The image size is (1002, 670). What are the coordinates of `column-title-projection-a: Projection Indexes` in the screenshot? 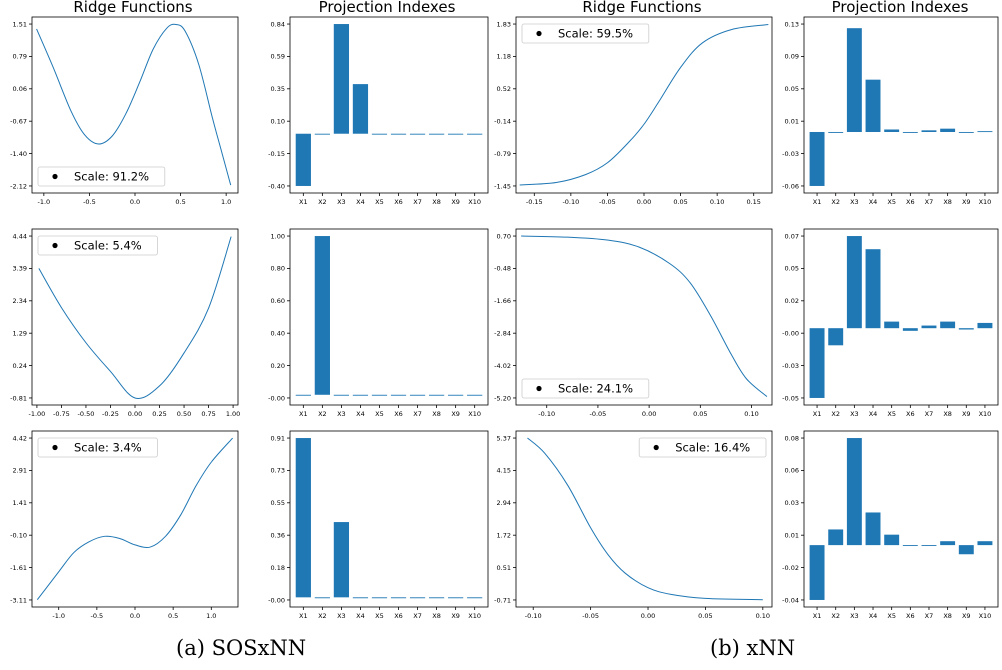 It's located at (387, 8).